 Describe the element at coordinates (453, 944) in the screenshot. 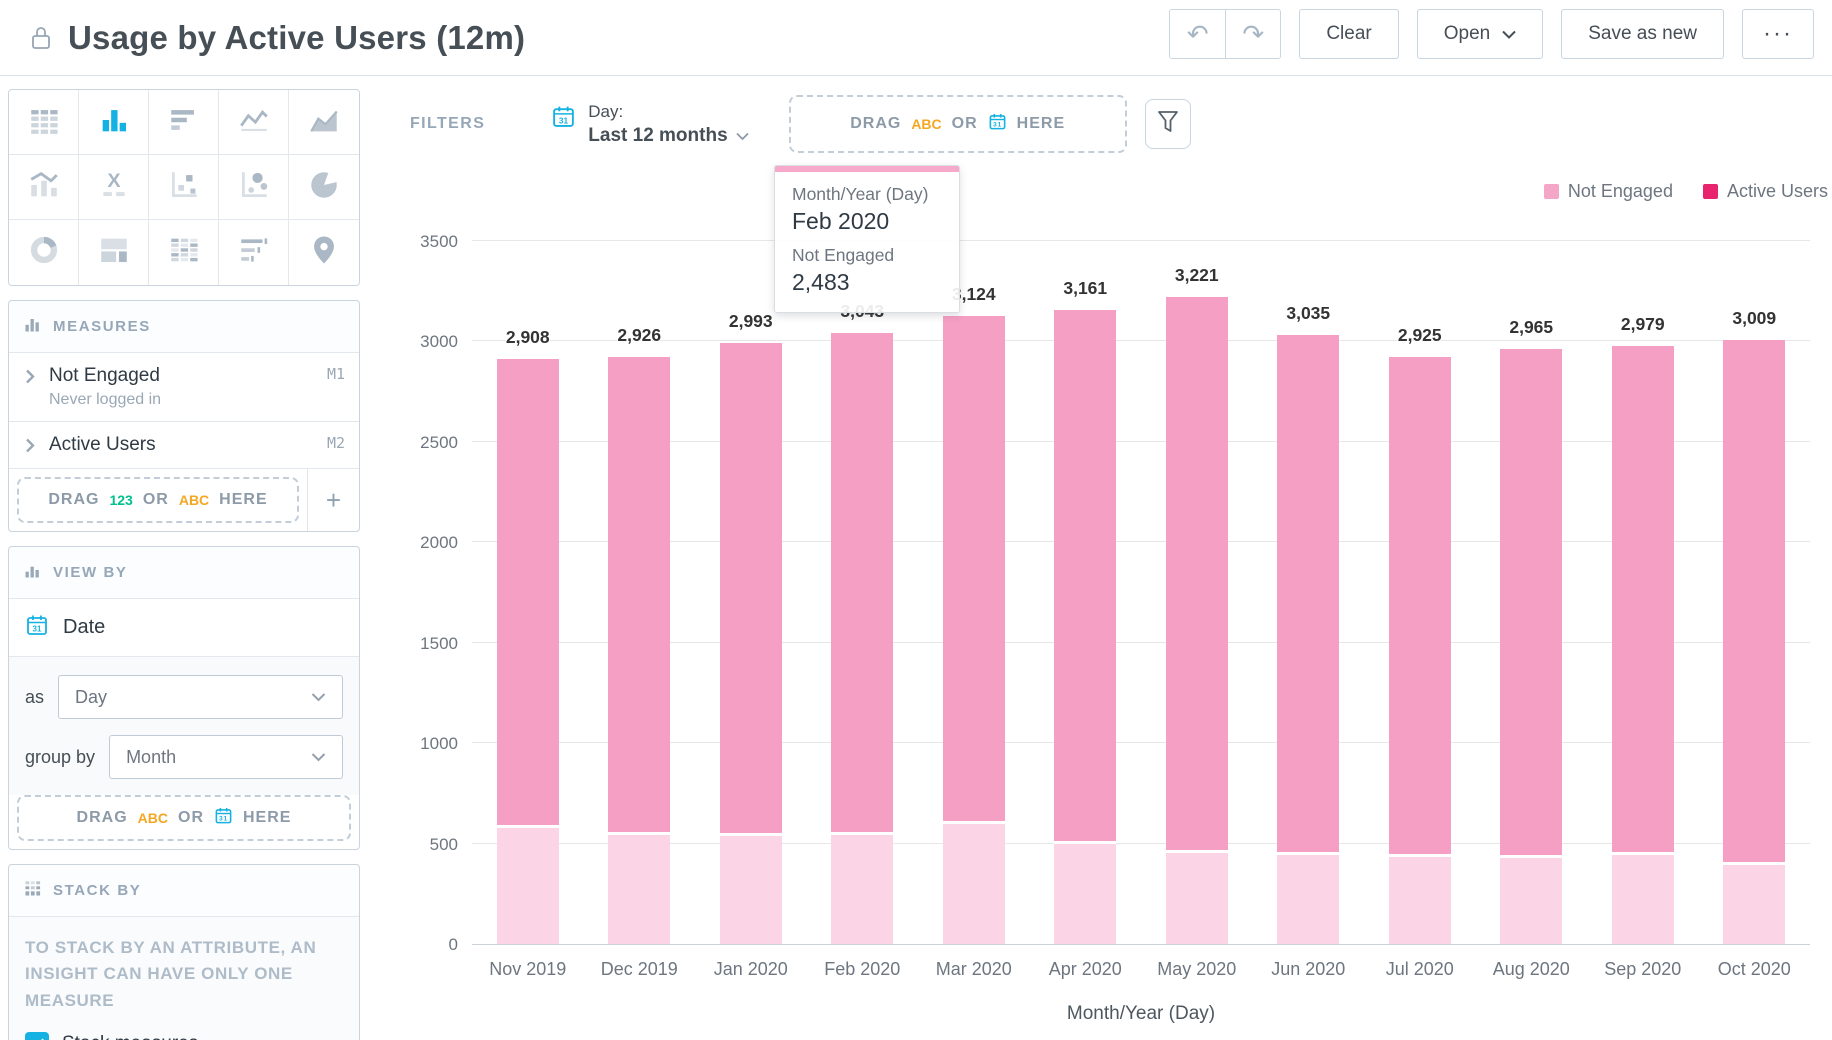

I see `y-tick-label: 0` at that location.